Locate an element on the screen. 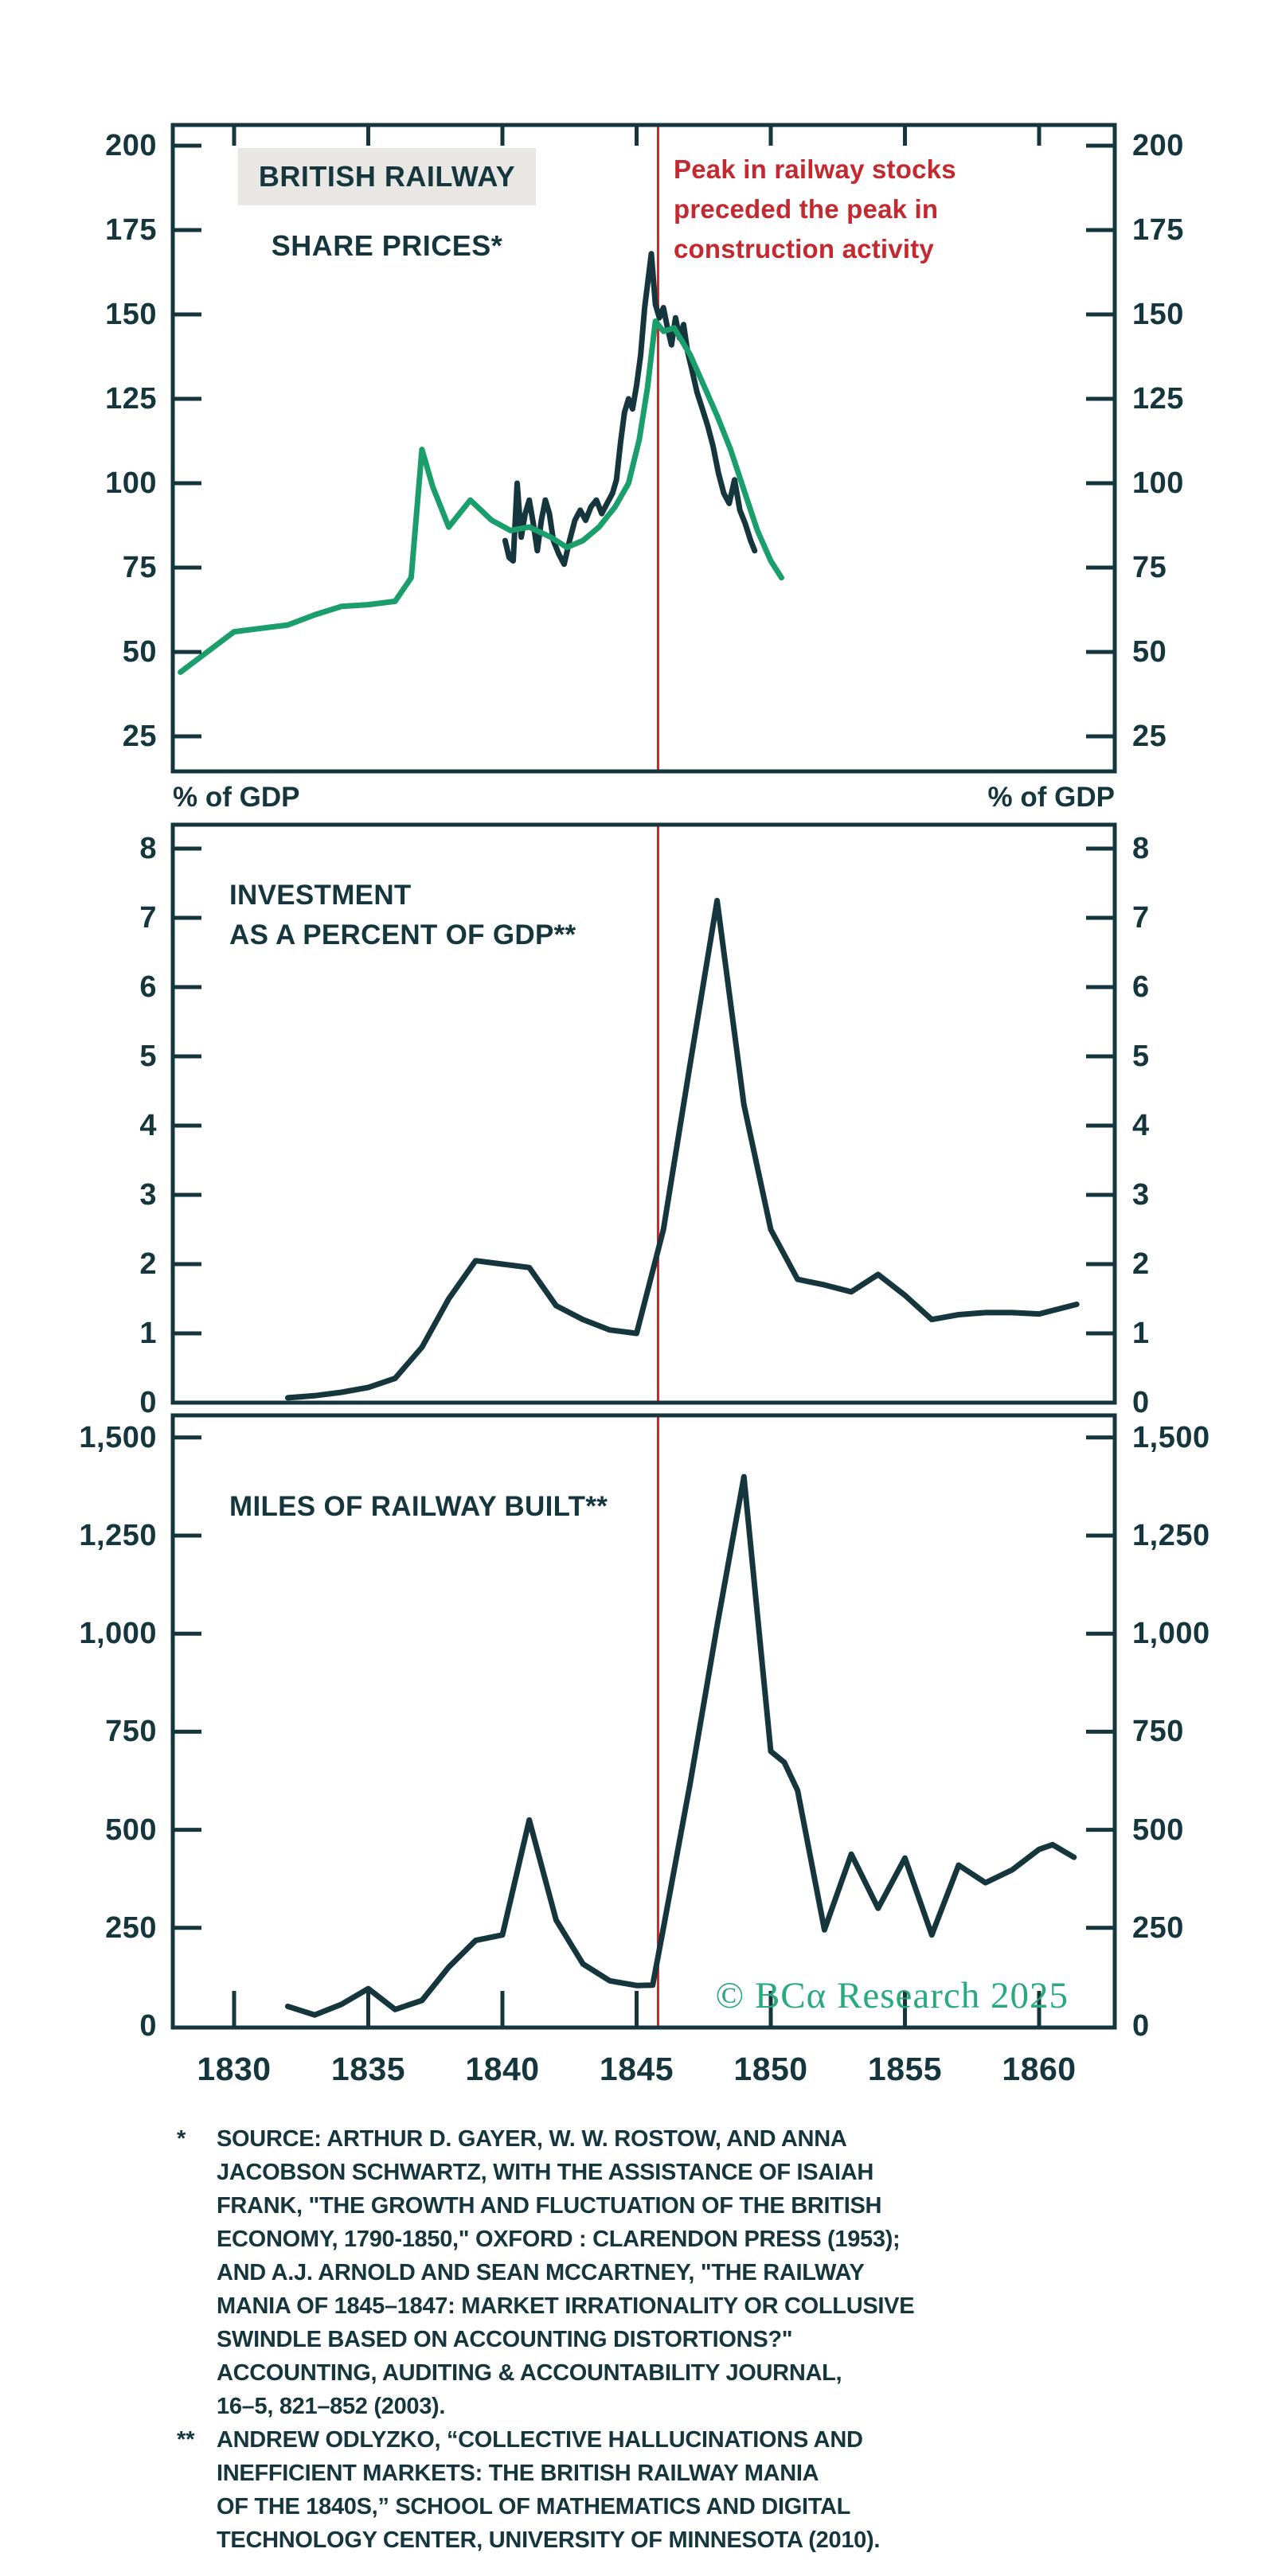 The width and height of the screenshot is (1274, 2576). y-tick-label-left: 500 is located at coordinates (131, 1830).